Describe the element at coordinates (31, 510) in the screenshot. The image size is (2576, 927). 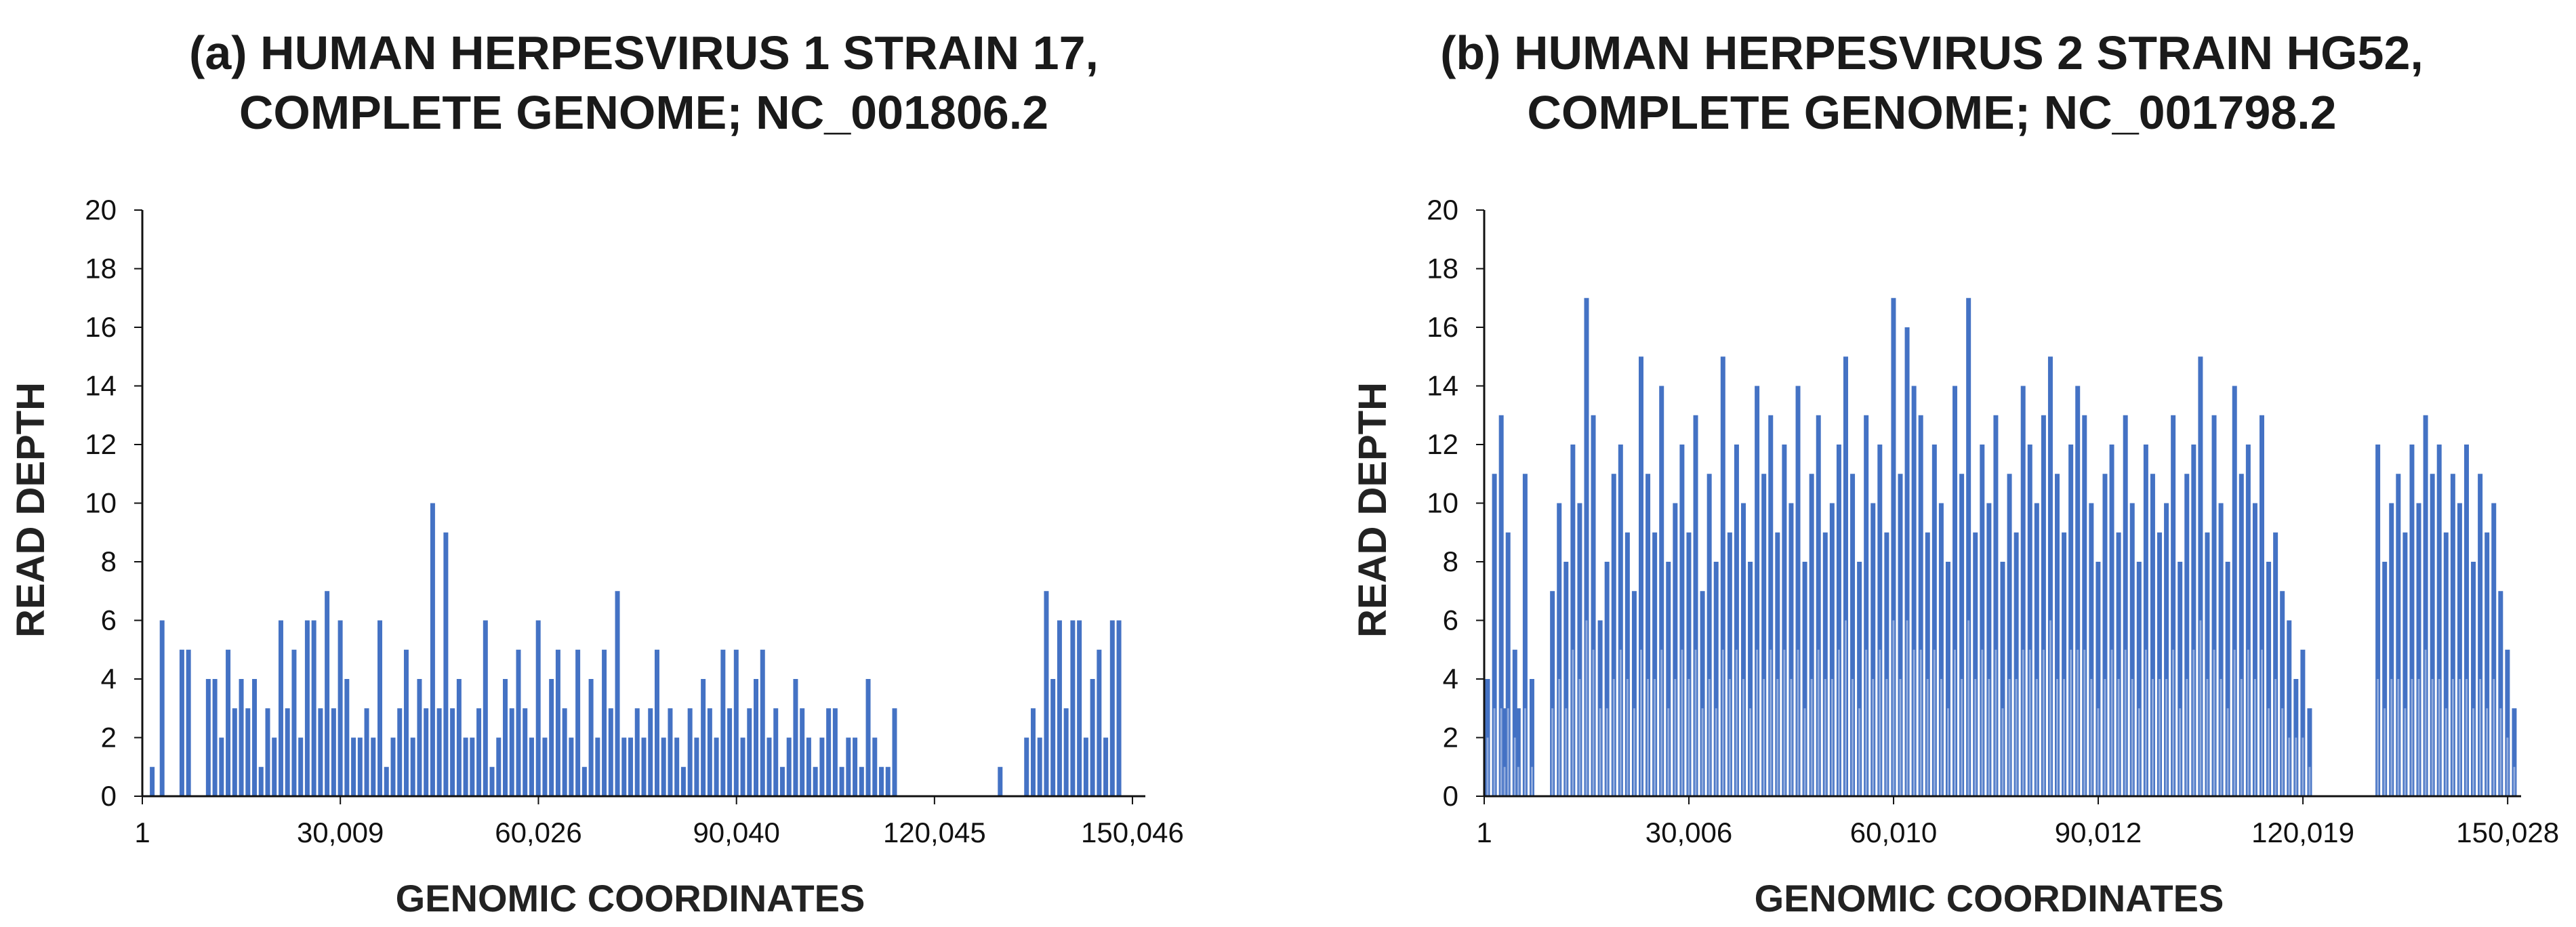
I see `y-axis-label: READ DEPTH` at that location.